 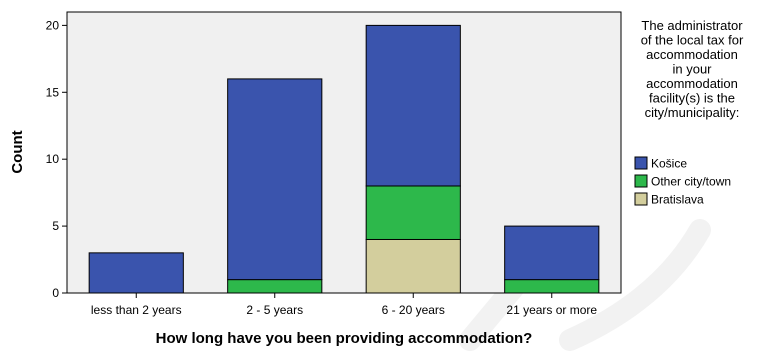 I want to click on y-tick-label: 15, so click(x=53, y=92).